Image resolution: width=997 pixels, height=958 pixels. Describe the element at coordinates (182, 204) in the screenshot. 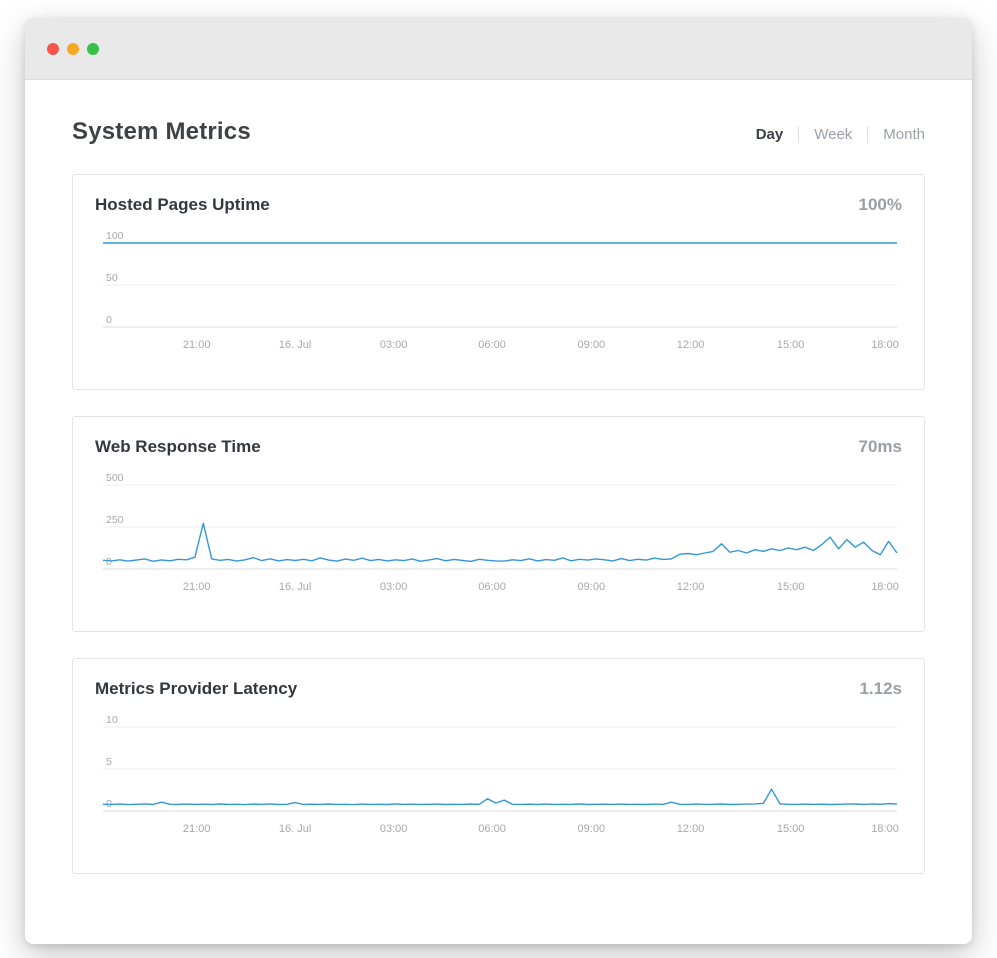

I see `chart-title: Hosted Pages Uptime` at that location.